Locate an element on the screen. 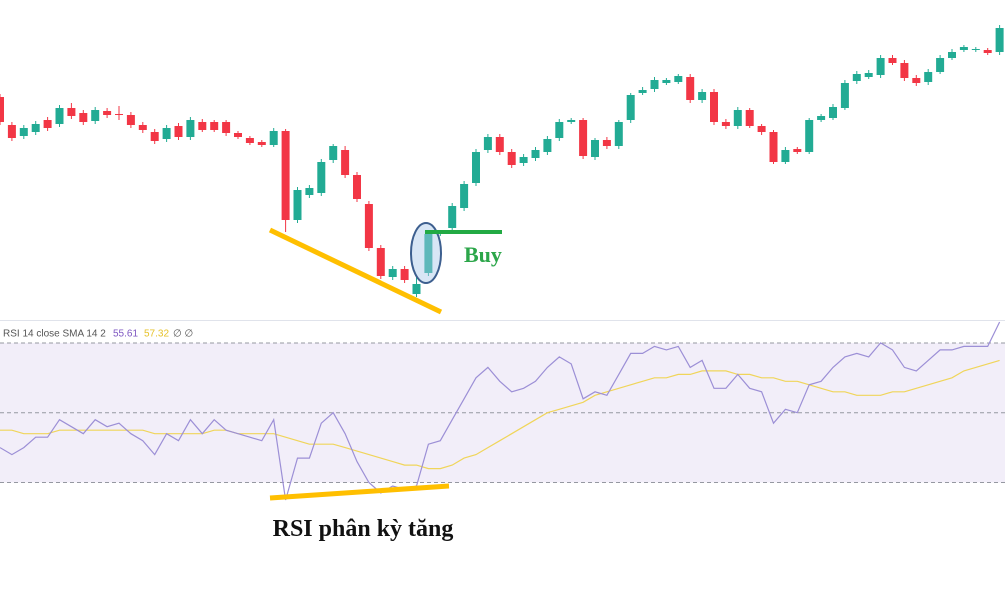 This screenshot has height=595, width=1005. buy-highlight is located at coordinates (426, 253).